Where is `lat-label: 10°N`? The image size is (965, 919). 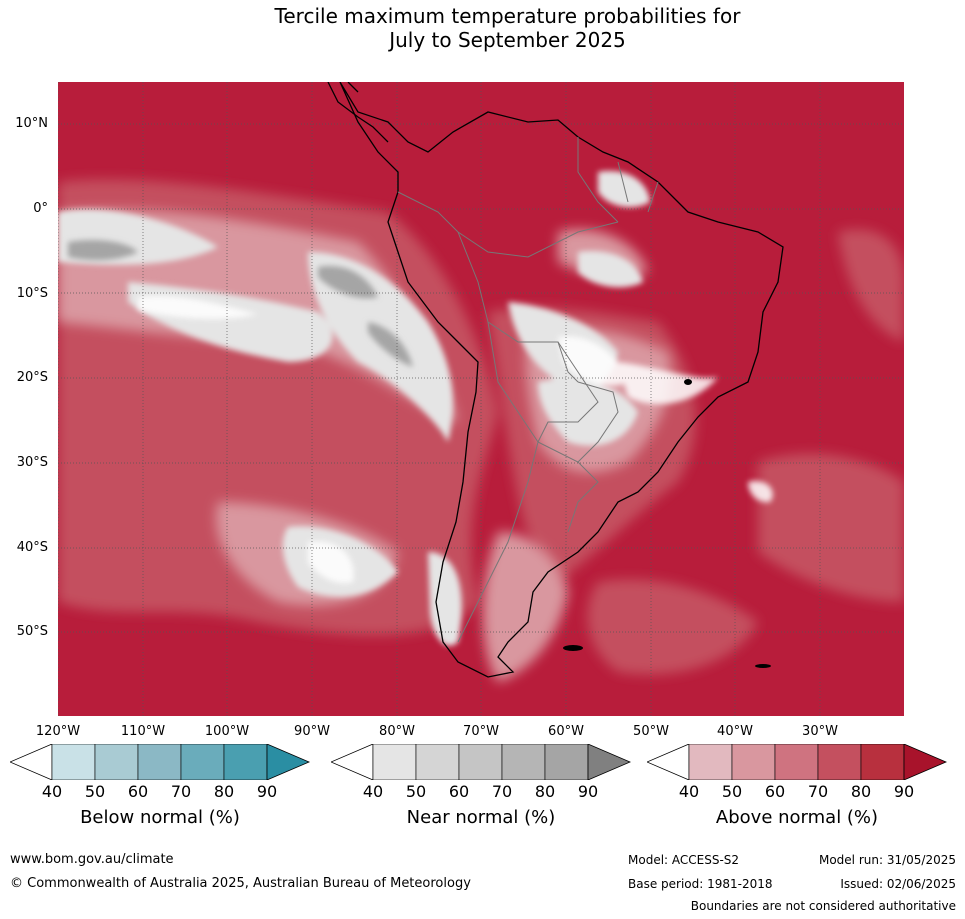 lat-label: 10°N is located at coordinates (31, 123).